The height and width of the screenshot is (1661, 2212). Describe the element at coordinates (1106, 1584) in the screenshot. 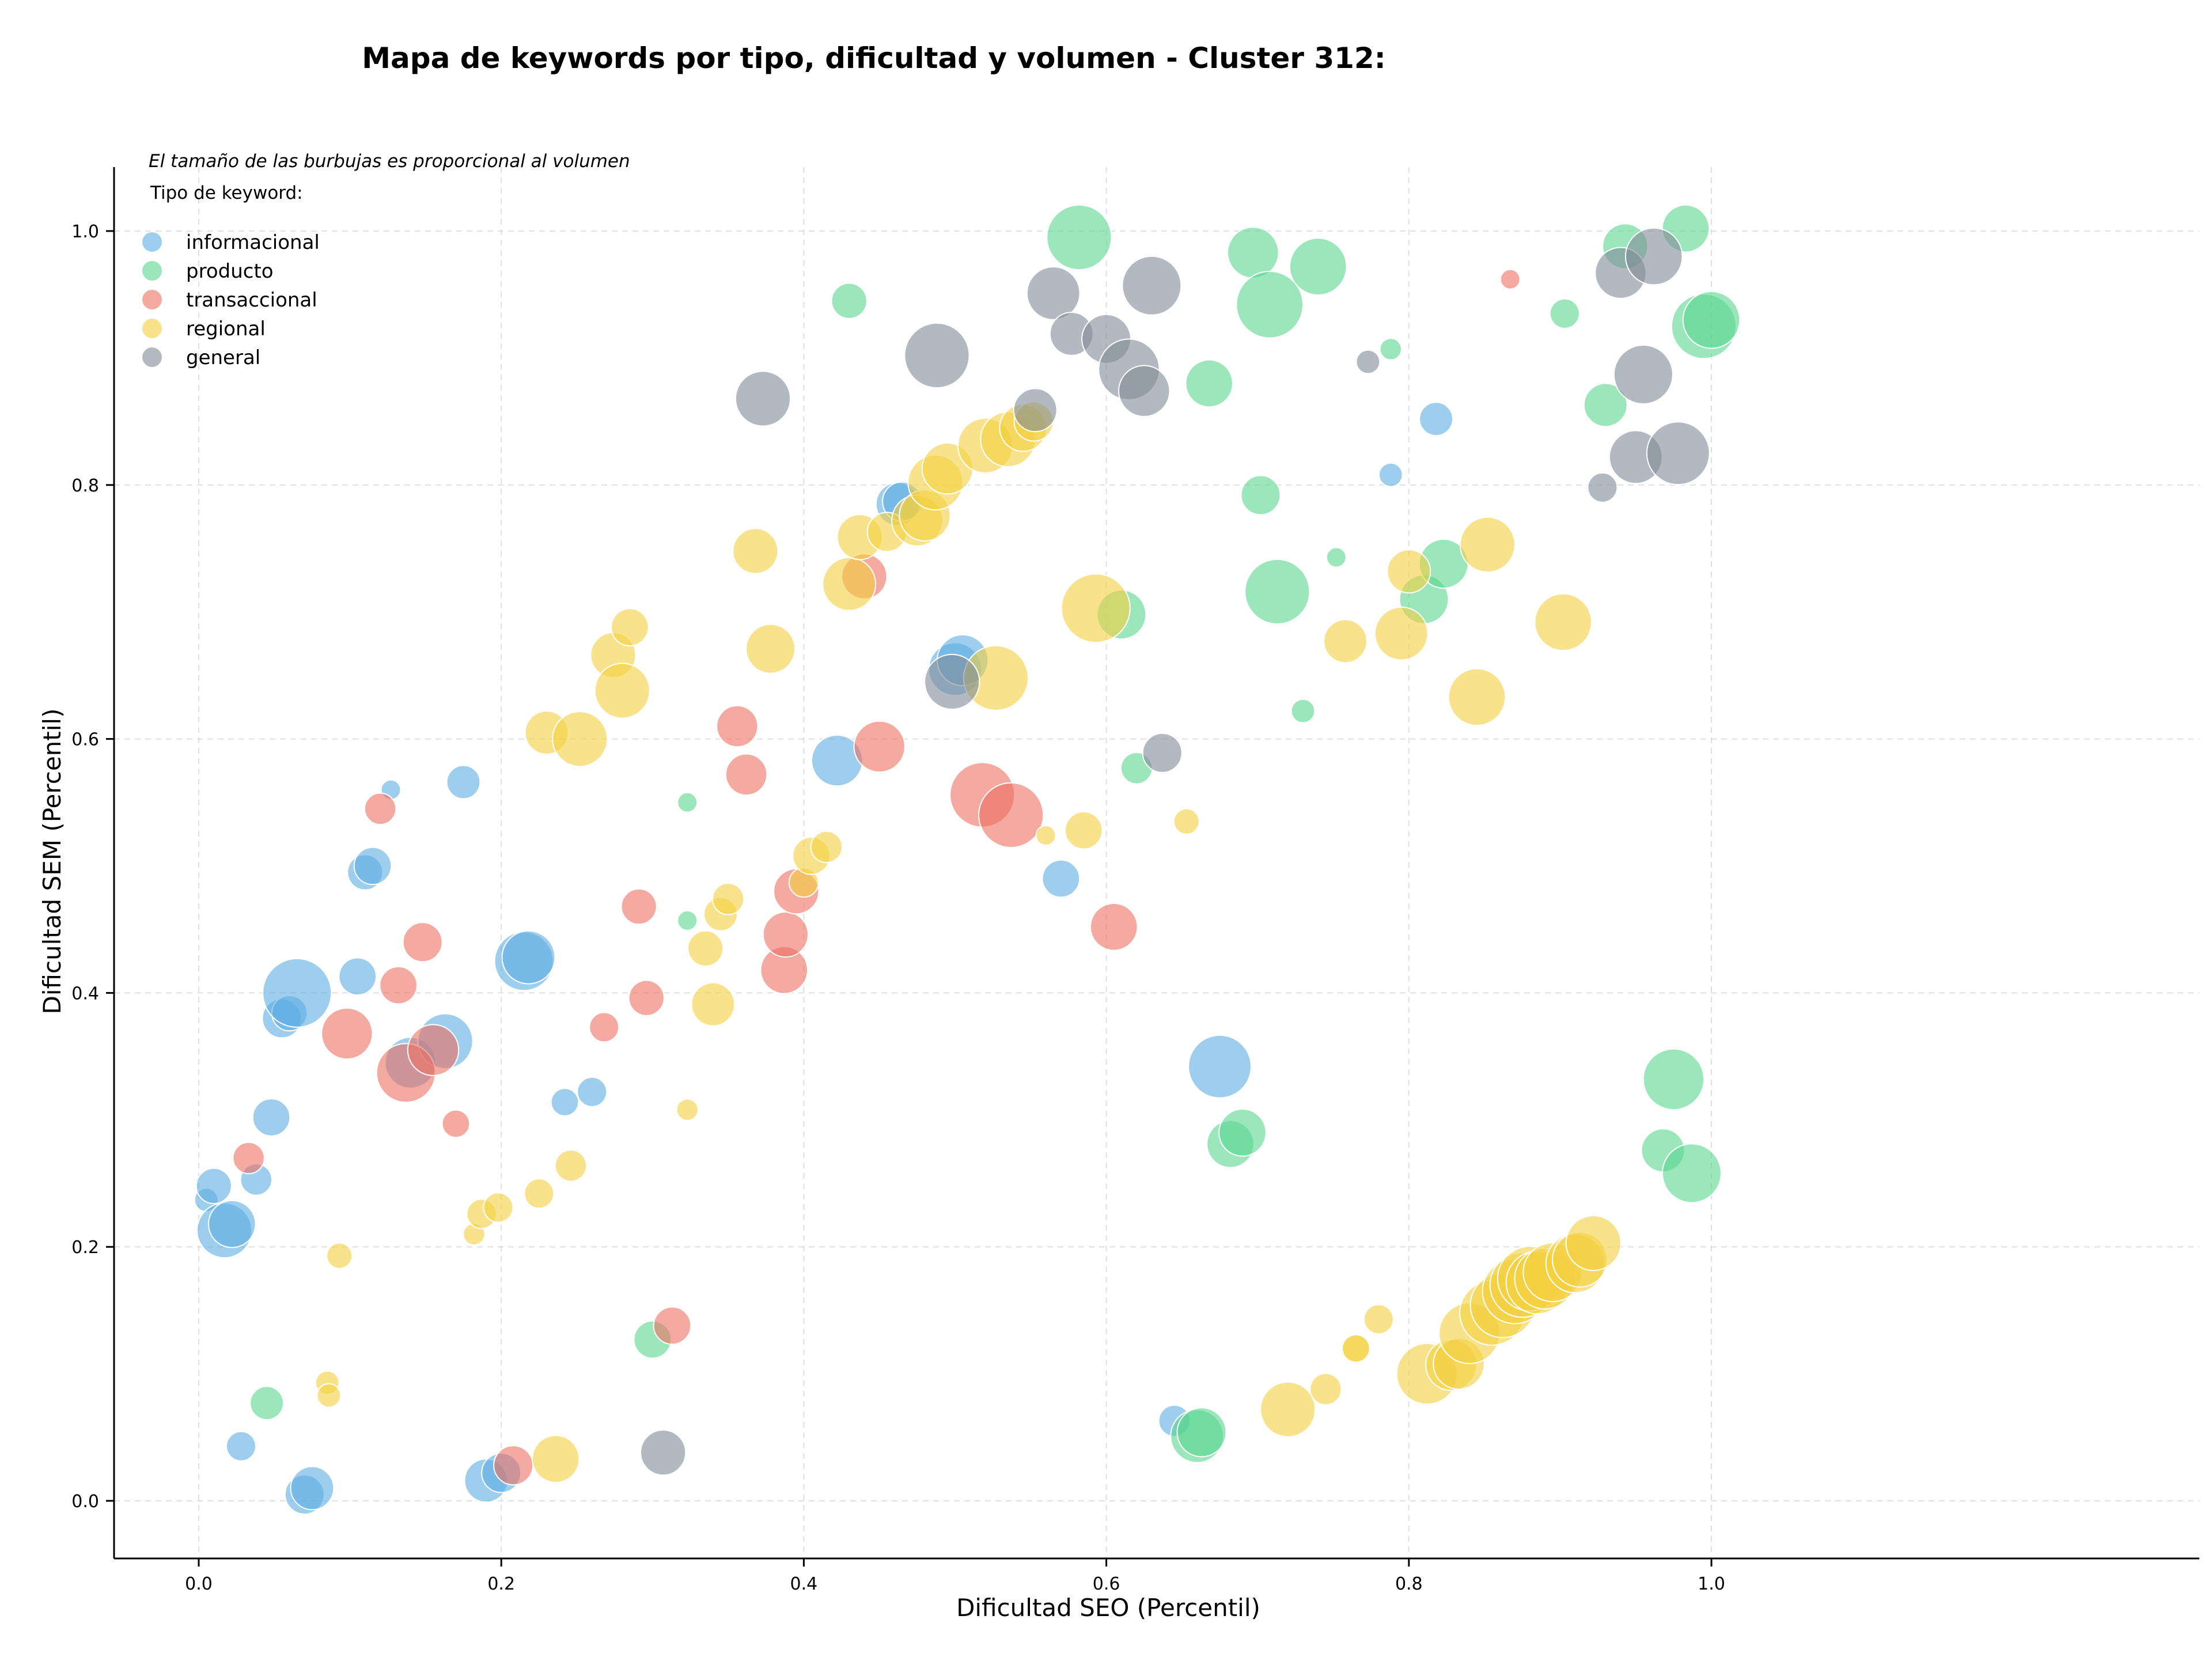

I see `x-tick-label: 0.6` at that location.